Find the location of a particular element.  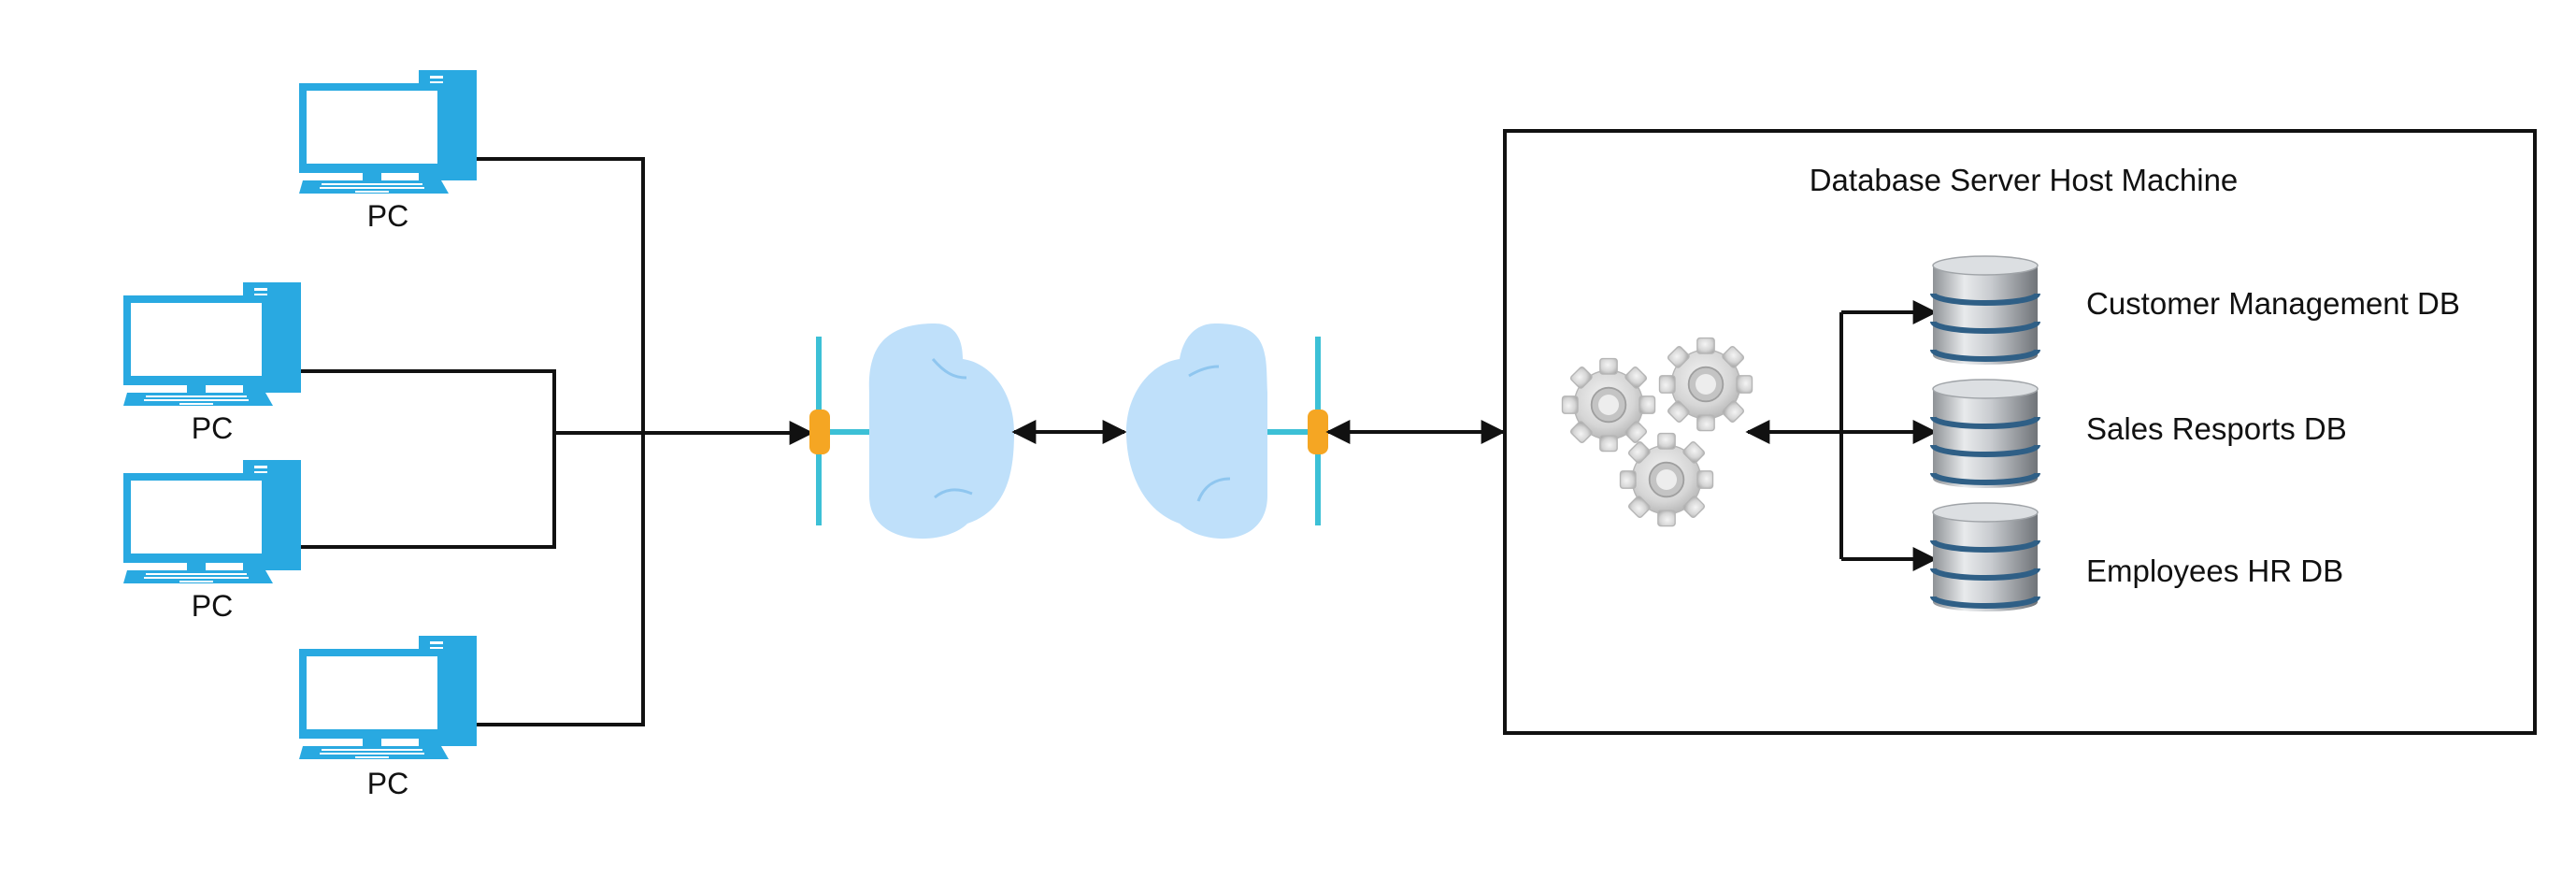

database-node: Employees HR DB is located at coordinates (2138, 557).